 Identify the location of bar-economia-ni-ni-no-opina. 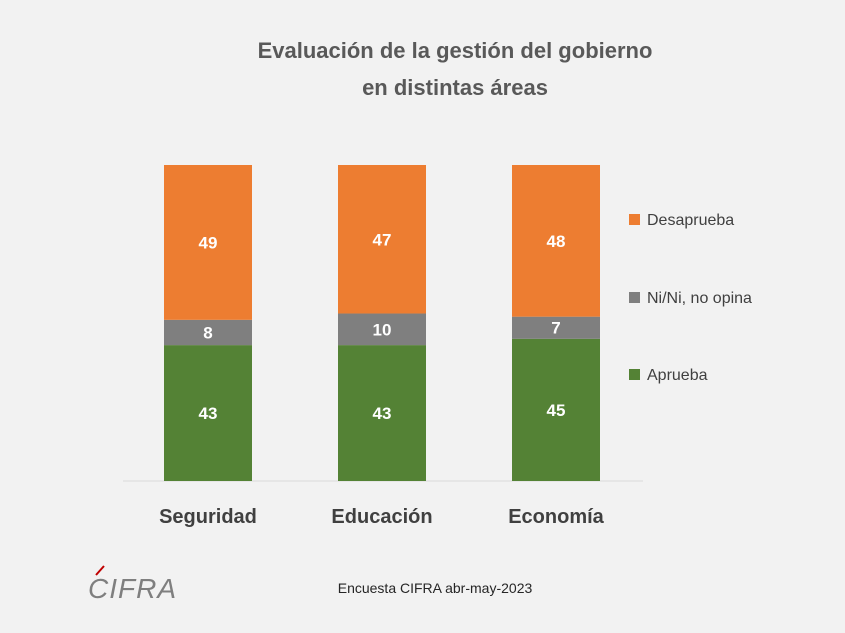
(556, 327).